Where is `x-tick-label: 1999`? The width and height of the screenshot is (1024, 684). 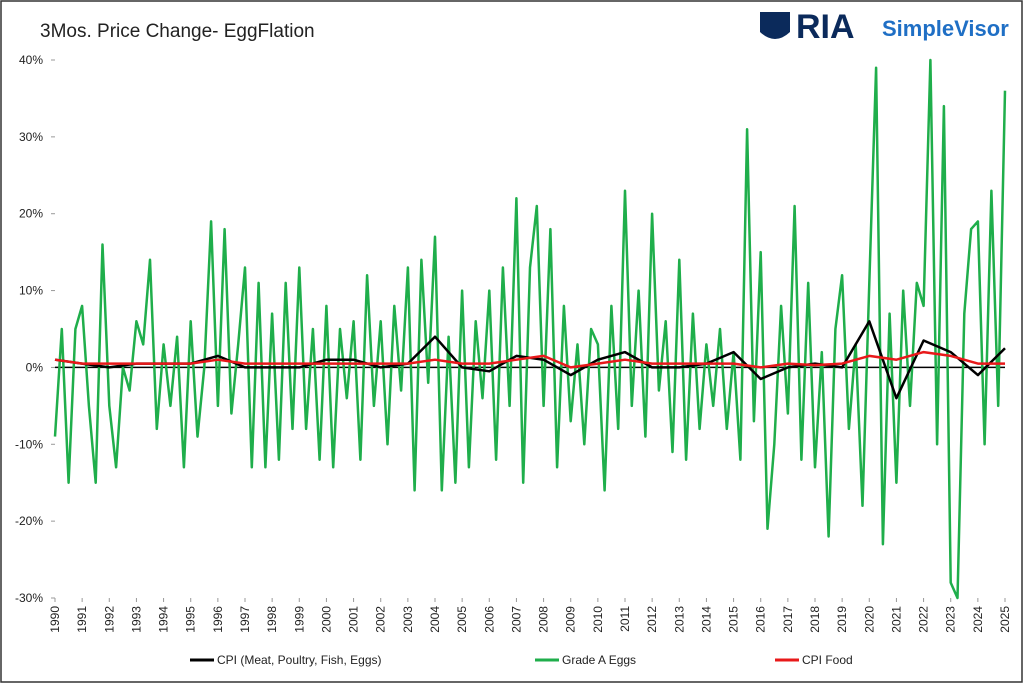 x-tick-label: 1999 is located at coordinates (299, 619).